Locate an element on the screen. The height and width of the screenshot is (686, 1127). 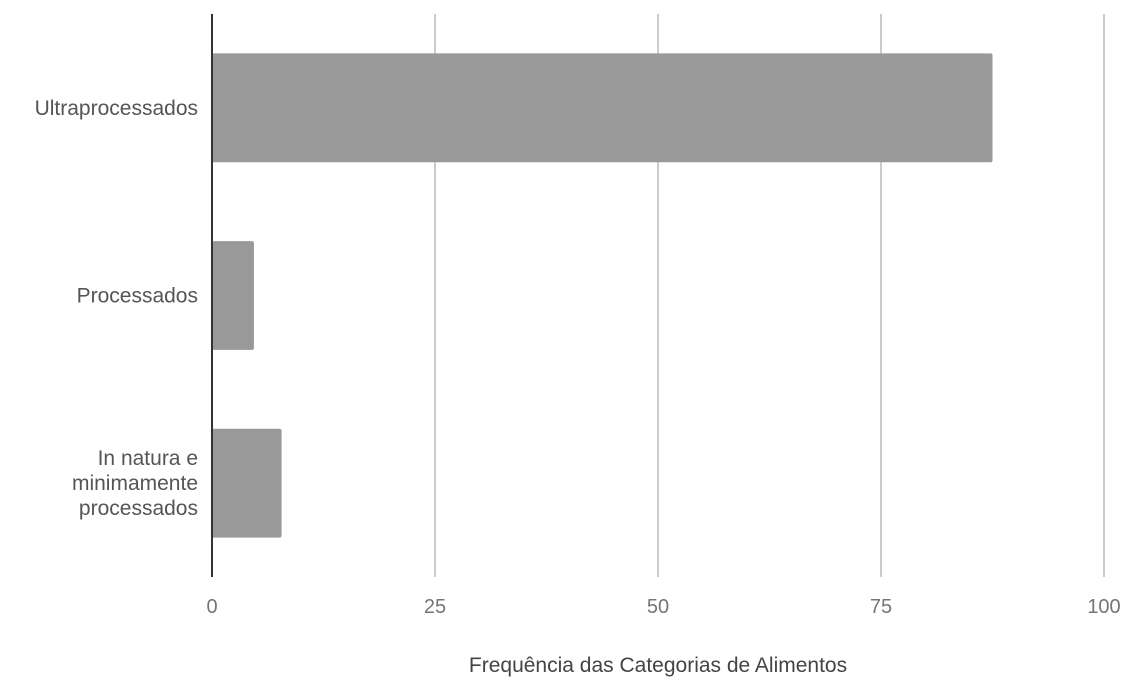
x-axis-title: Frequência das Categorias de Alimentos is located at coordinates (658, 665).